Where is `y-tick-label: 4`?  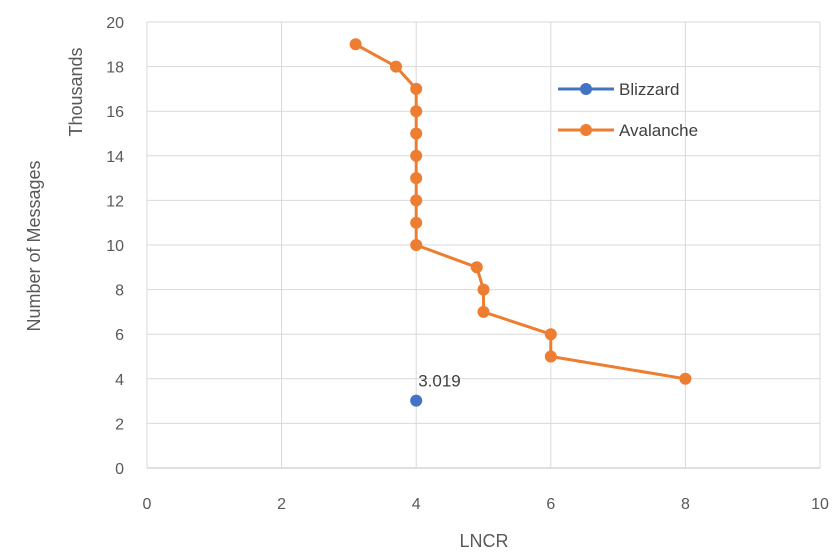 y-tick-label: 4 is located at coordinates (119, 380).